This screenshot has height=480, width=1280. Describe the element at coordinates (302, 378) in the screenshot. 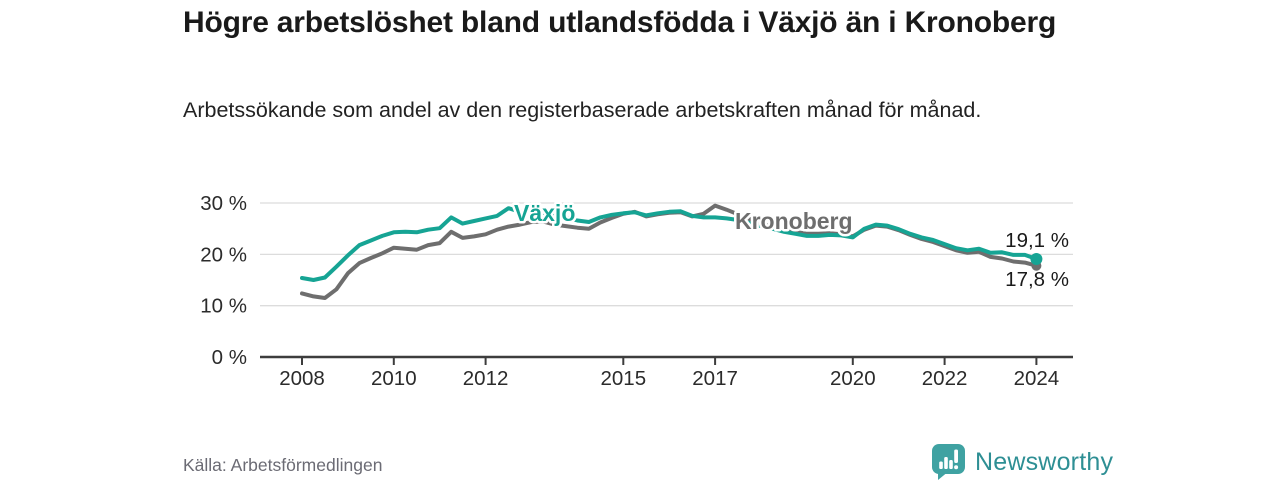

I see `x-tick-label: 2008` at that location.